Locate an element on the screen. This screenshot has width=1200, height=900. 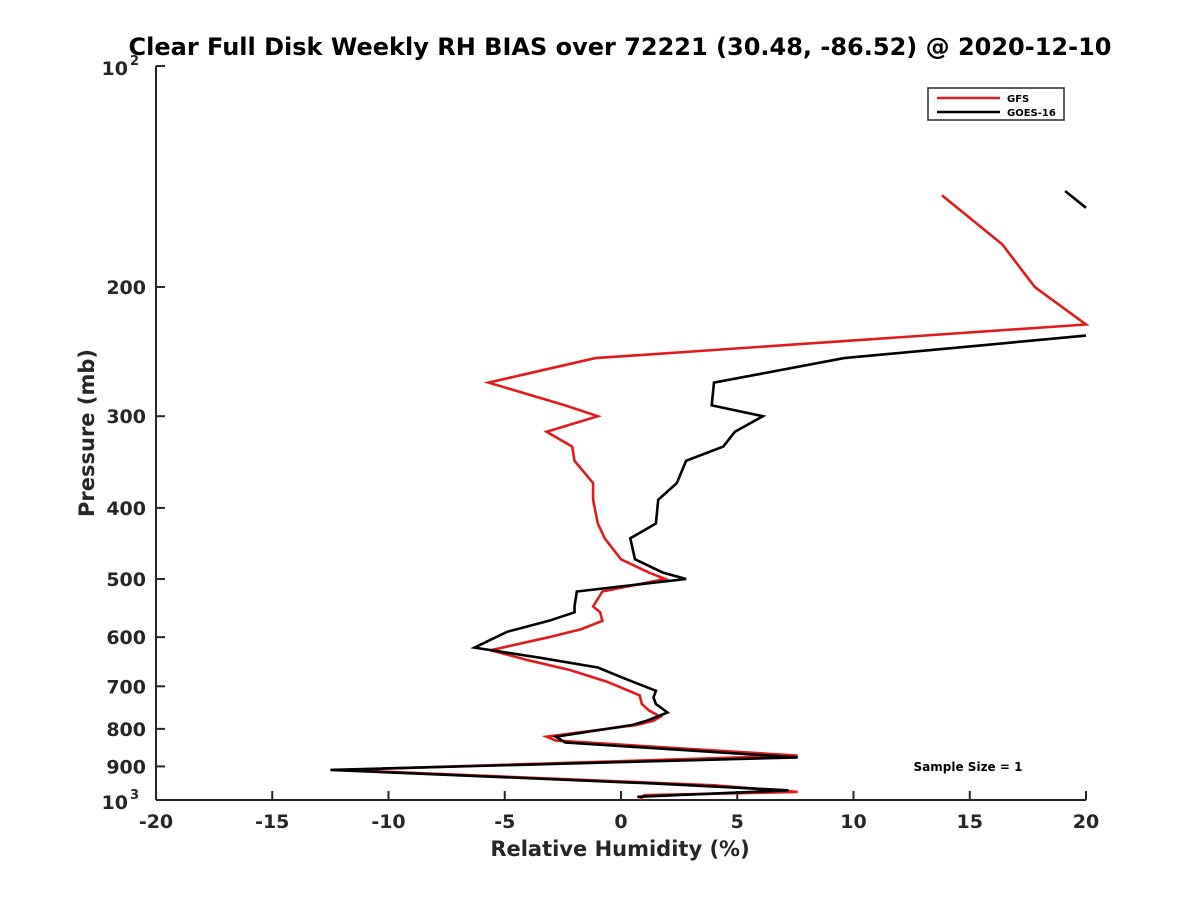
x-tick-label: 0 is located at coordinates (620, 822).